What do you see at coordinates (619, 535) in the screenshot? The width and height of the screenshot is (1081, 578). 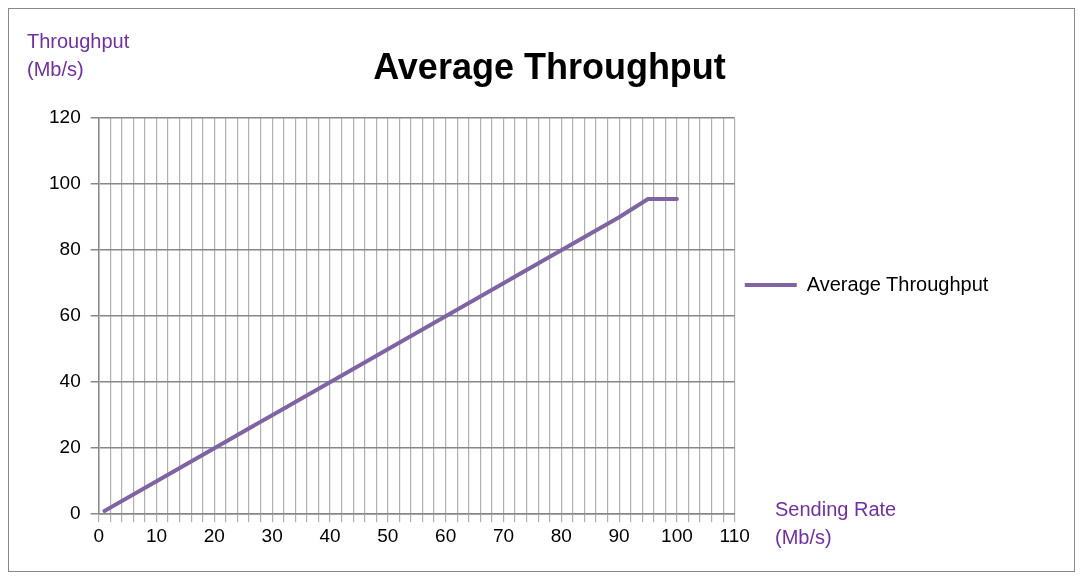 I see `x-tick-label: 90` at bounding box center [619, 535].